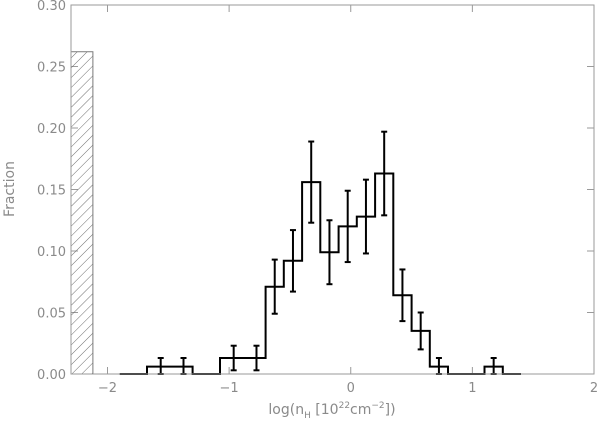 Image resolution: width=600 pixels, height=424 pixels. Describe the element at coordinates (351, 388) in the screenshot. I see `x-tick-label: 0` at that location.